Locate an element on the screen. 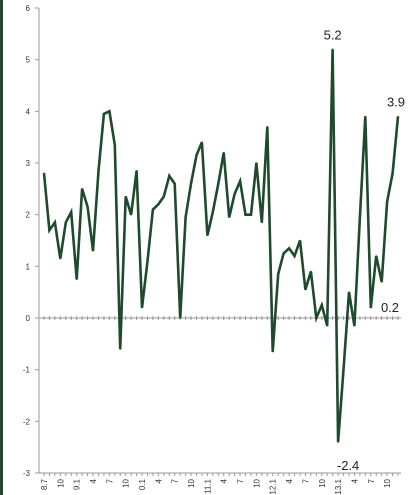 The height and width of the screenshot is (495, 412). data-callout-label: 5.2 is located at coordinates (333, 34).